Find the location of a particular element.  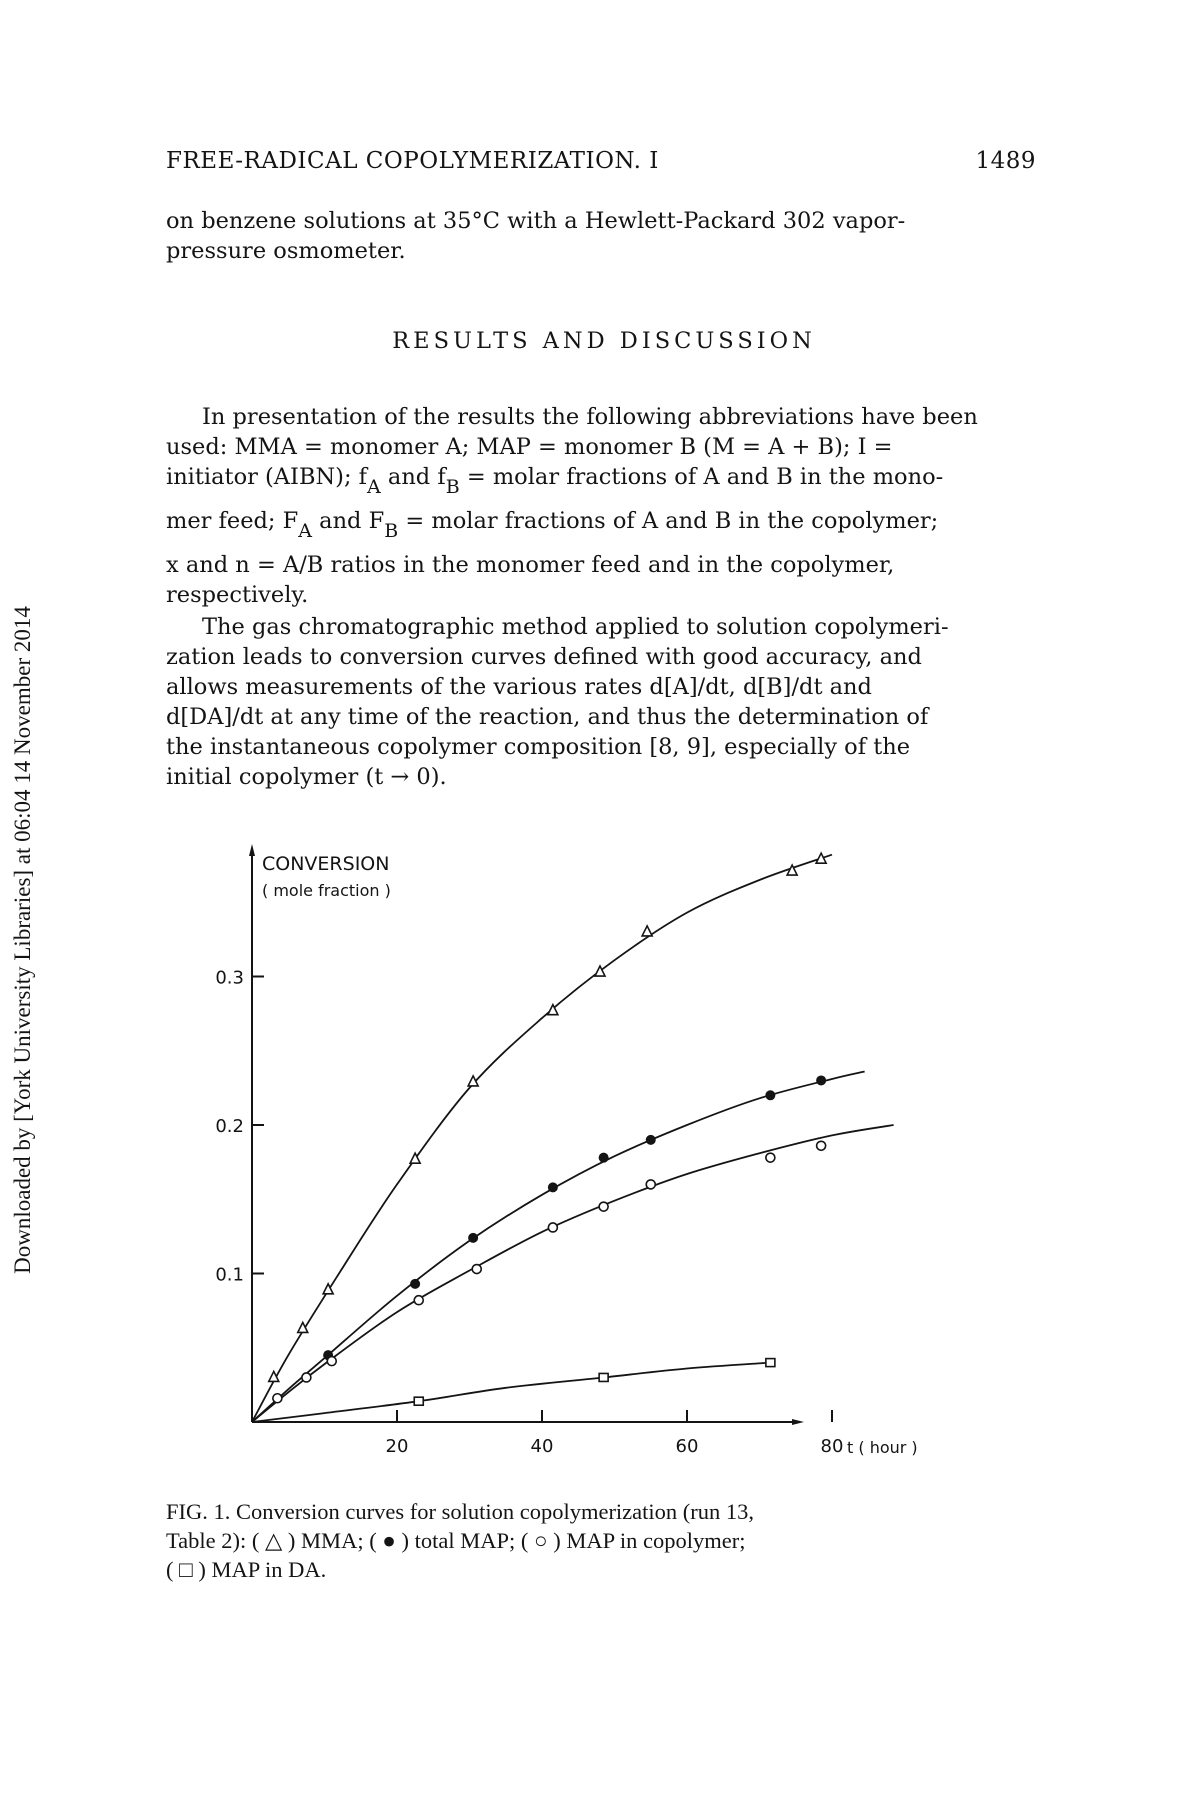

series-line-open-square is located at coordinates (511, 1392).